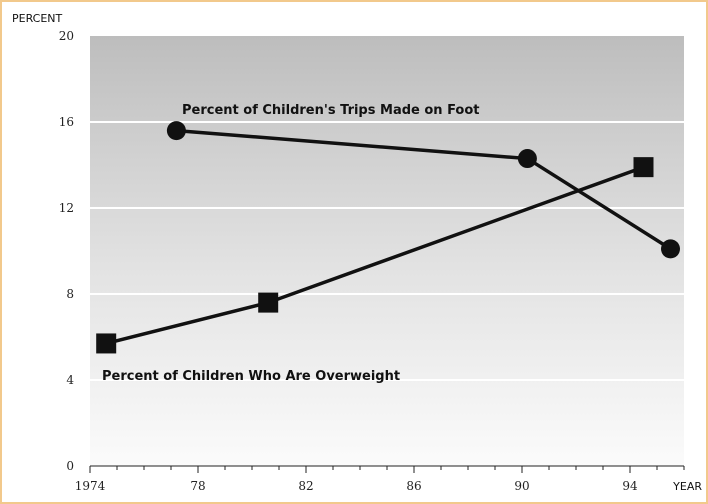 Image resolution: width=708 pixels, height=504 pixels. Describe the element at coordinates (687, 486) in the screenshot. I see `x-axis-title: YEAR` at that location.